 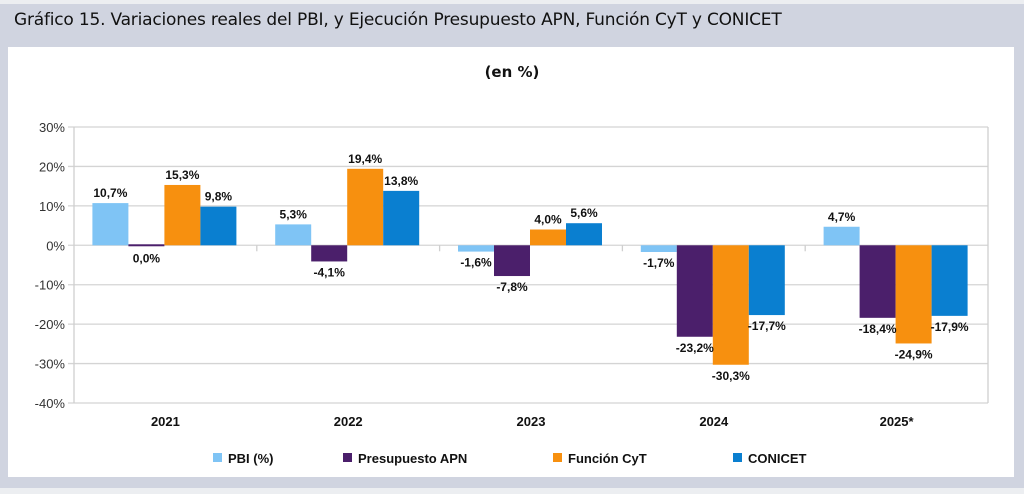 What do you see at coordinates (731, 376) in the screenshot?
I see `data-label: -30,3%` at bounding box center [731, 376].